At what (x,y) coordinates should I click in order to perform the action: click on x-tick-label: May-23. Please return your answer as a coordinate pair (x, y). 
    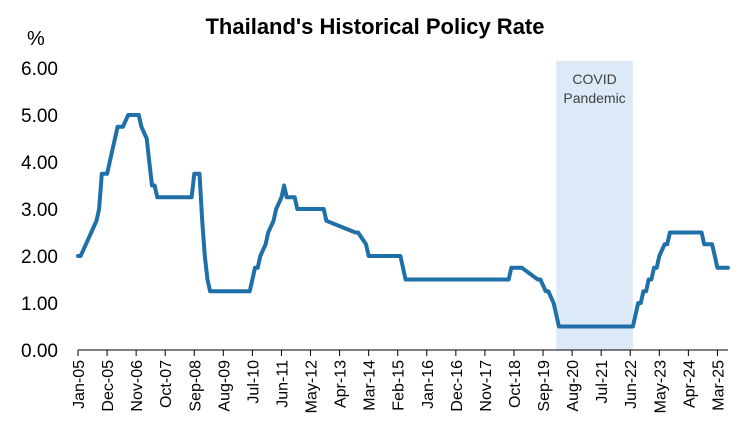
    Looking at the image, I should click on (660, 386).